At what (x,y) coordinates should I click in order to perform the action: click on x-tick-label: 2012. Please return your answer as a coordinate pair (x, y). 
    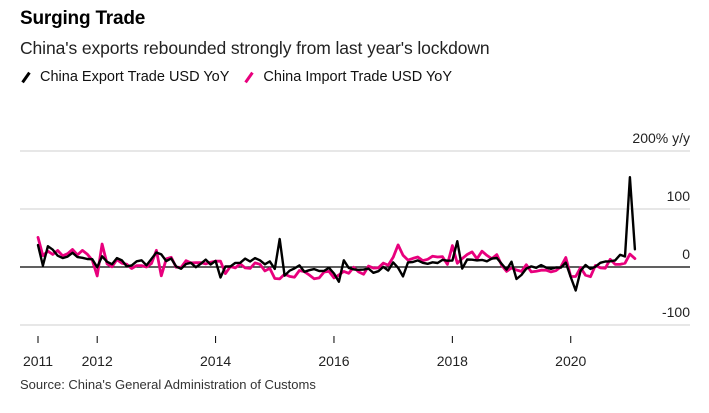
    Looking at the image, I should click on (97, 361).